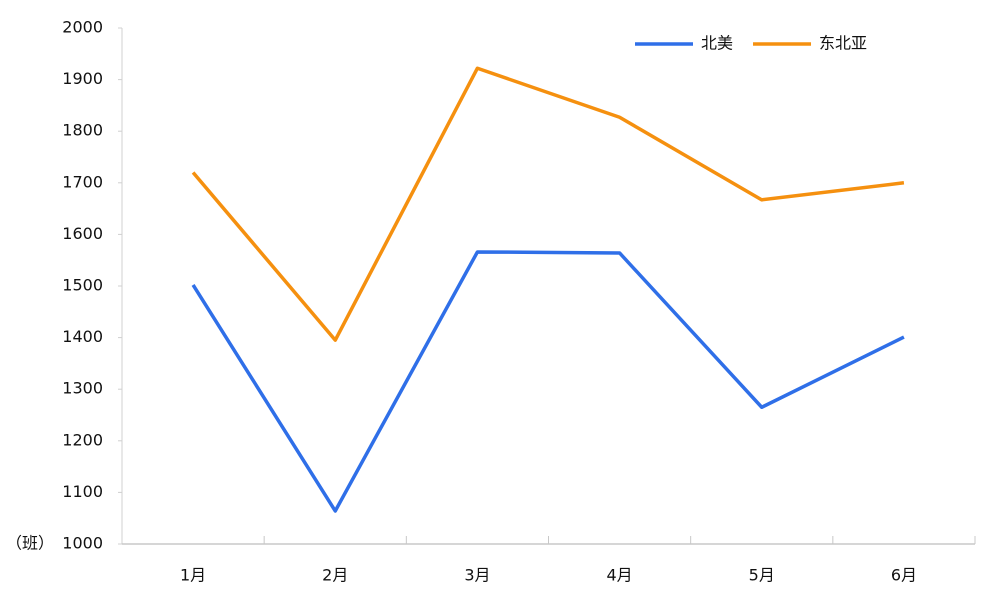 The image size is (1001, 594). I want to click on y-tick-label: 1400, so click(82, 336).